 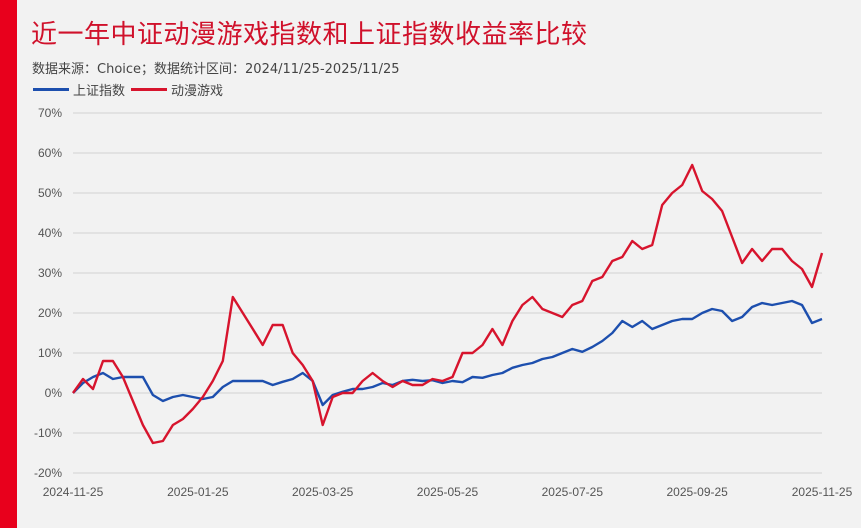 What do you see at coordinates (73, 492) in the screenshot?
I see `x-tick-label: 2024-11-25` at bounding box center [73, 492].